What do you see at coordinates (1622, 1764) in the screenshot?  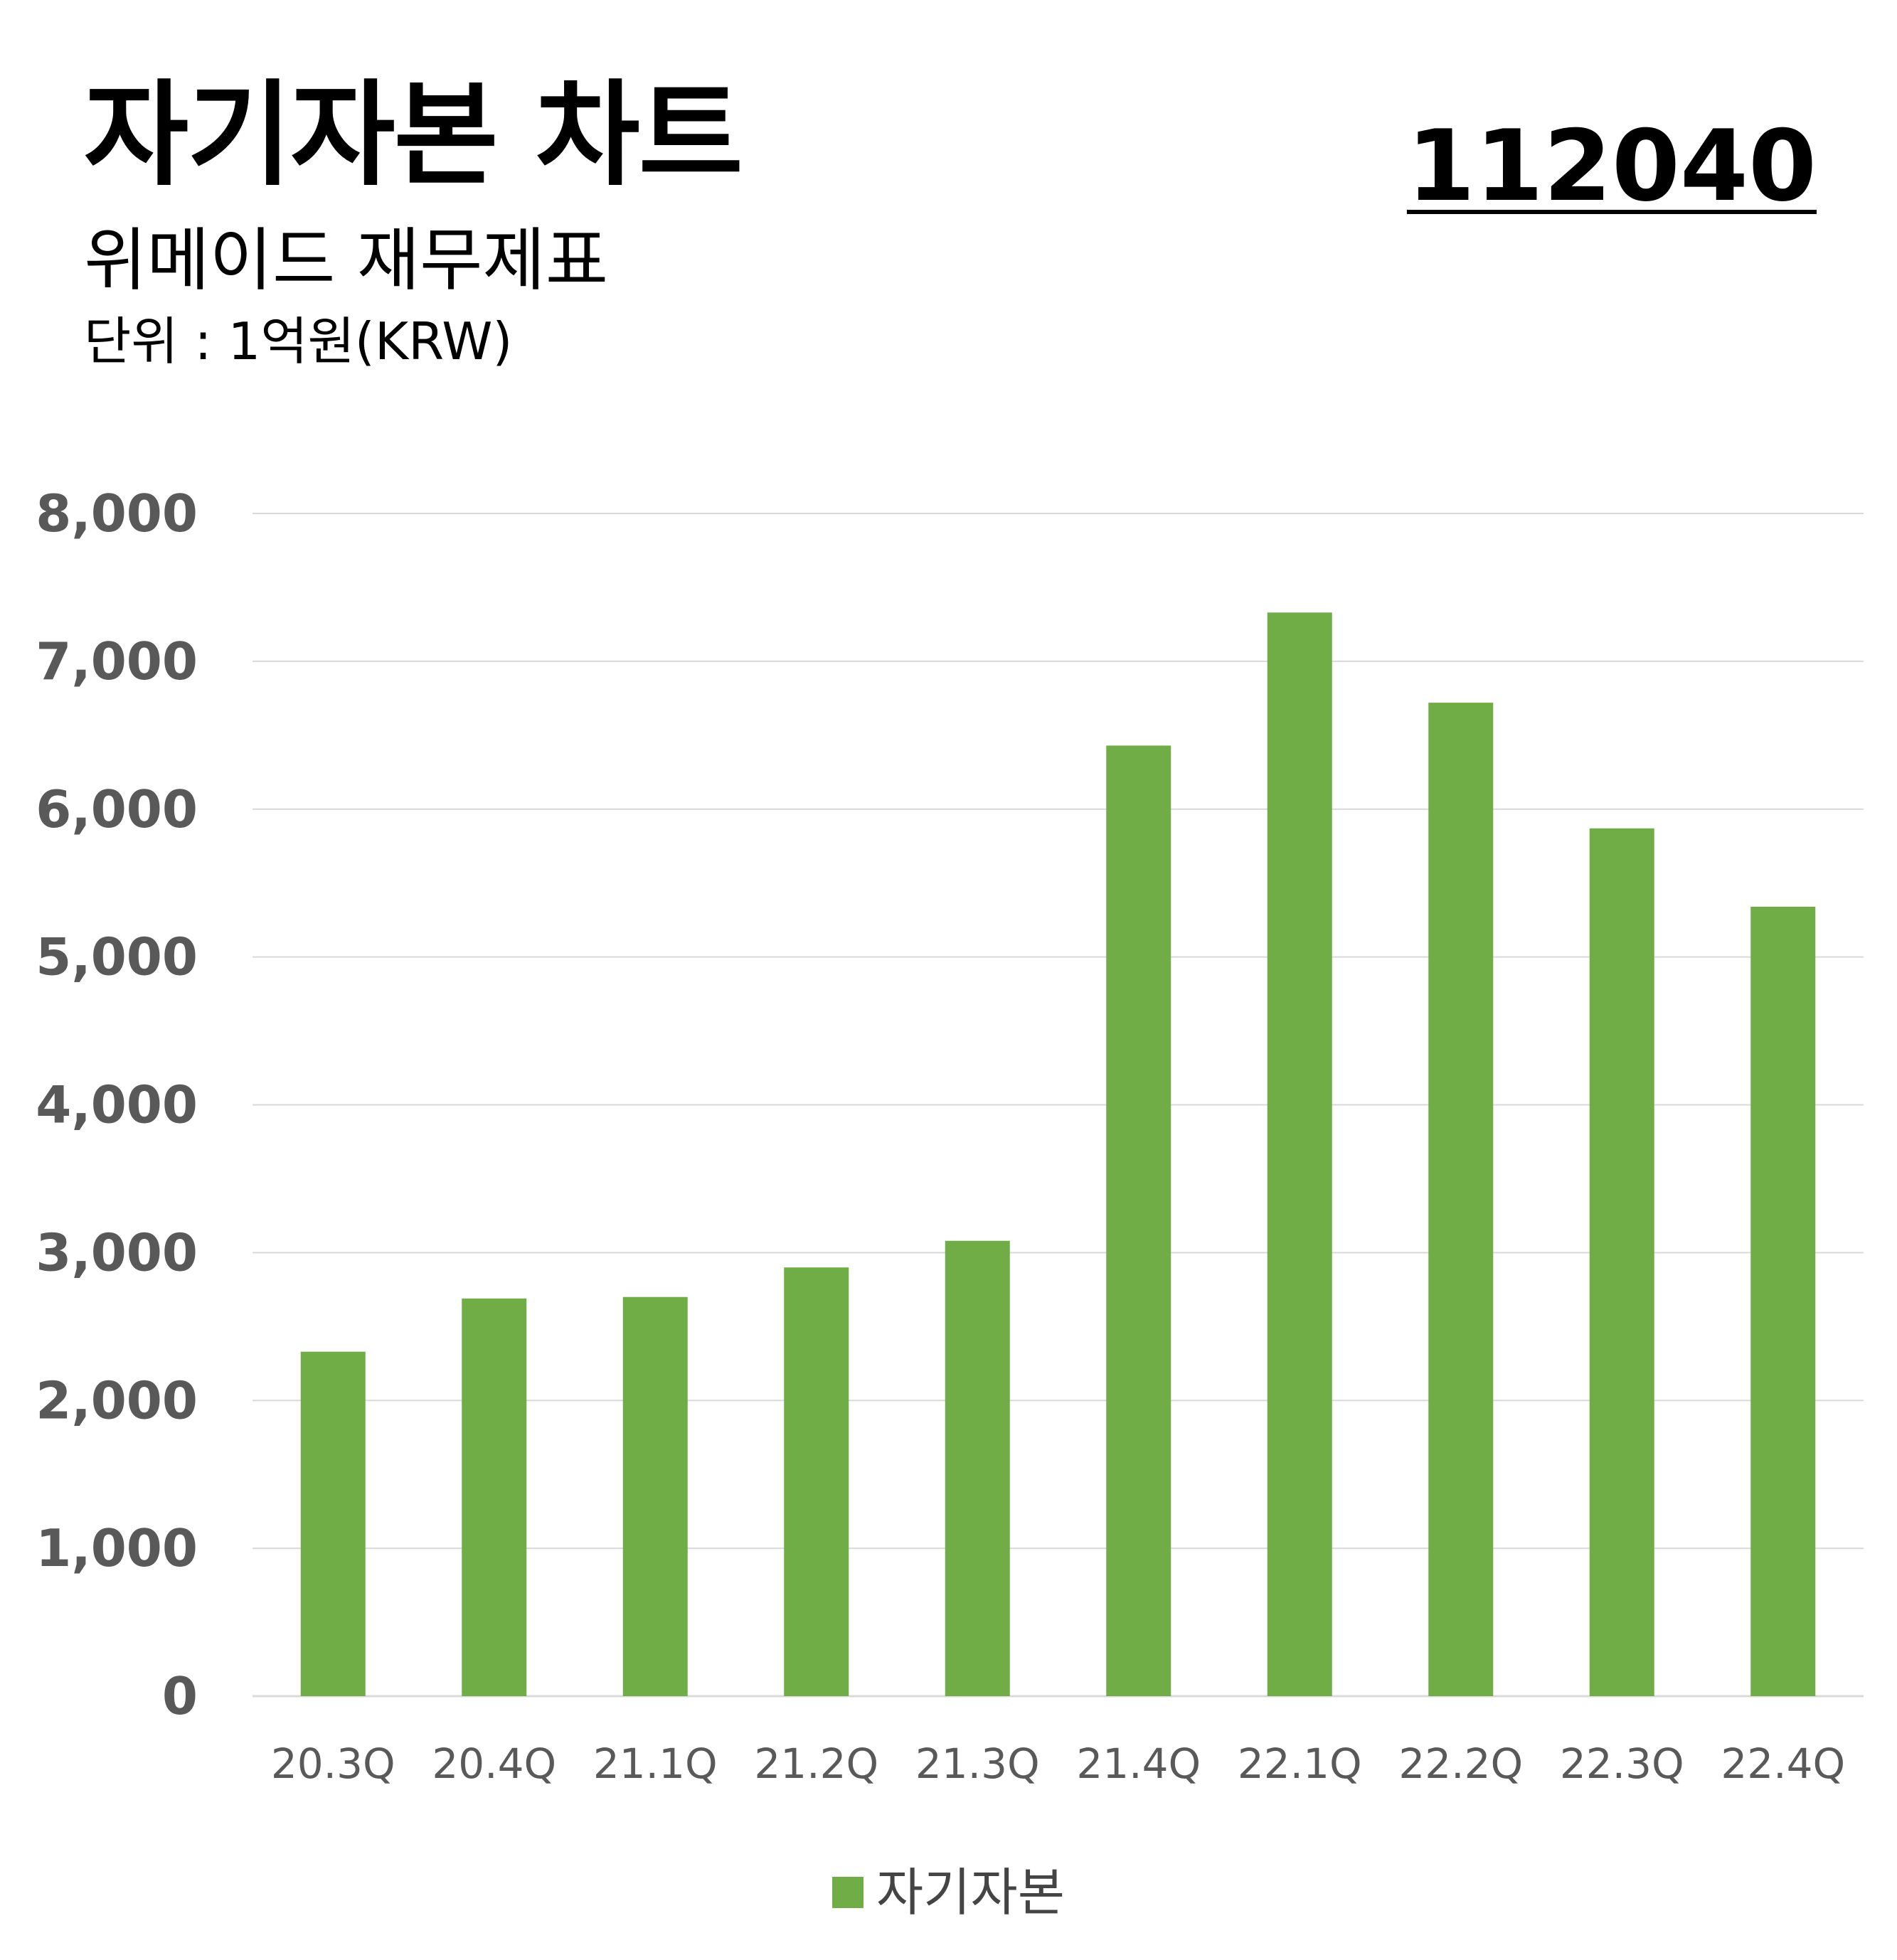 I see `x-tick-label: 22.3Q` at bounding box center [1622, 1764].